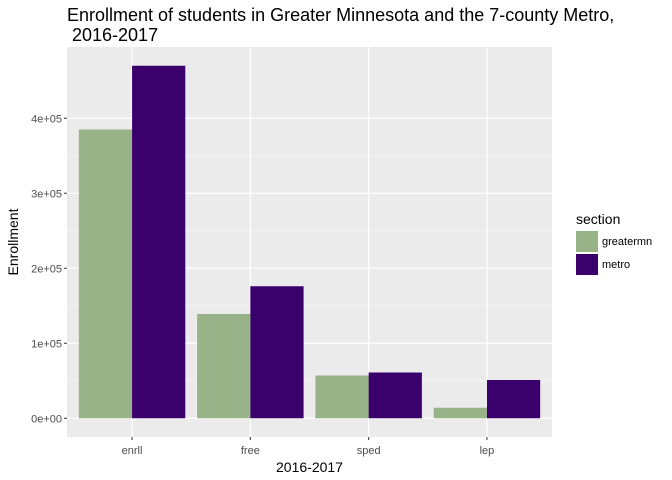 The height and width of the screenshot is (480, 672). What do you see at coordinates (308, 447) in the screenshot?
I see `x-axis: enrll free sped lep` at bounding box center [308, 447].